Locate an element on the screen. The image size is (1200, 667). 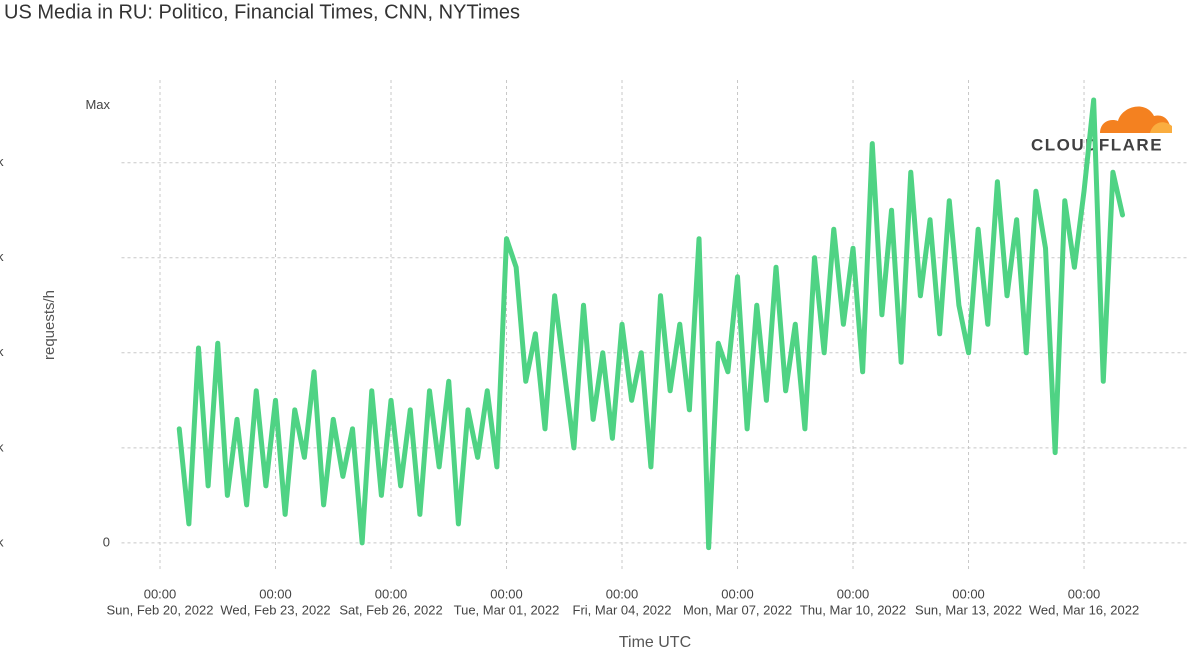
x-tick-label: Thu, Mar 10, 2022 is located at coordinates (853, 609).